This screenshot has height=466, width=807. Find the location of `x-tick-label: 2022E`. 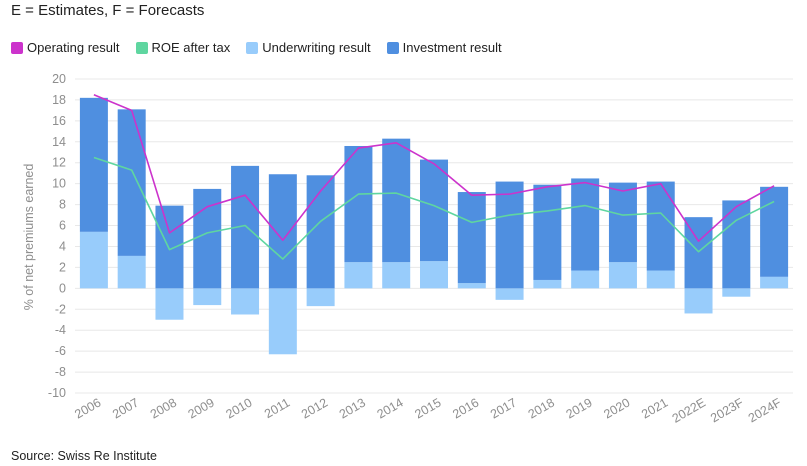

x-tick-label: 2022E is located at coordinates (689, 410).